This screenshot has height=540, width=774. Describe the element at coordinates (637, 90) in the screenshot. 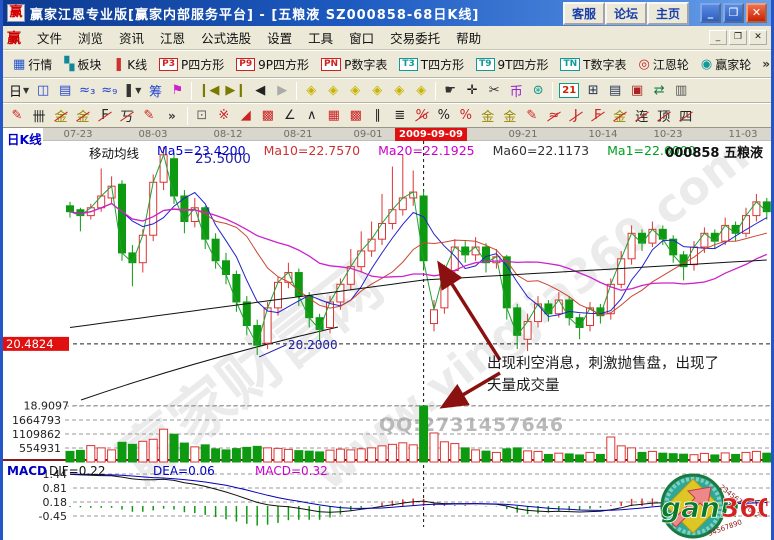

I see `save-icon: ▣` at that location.